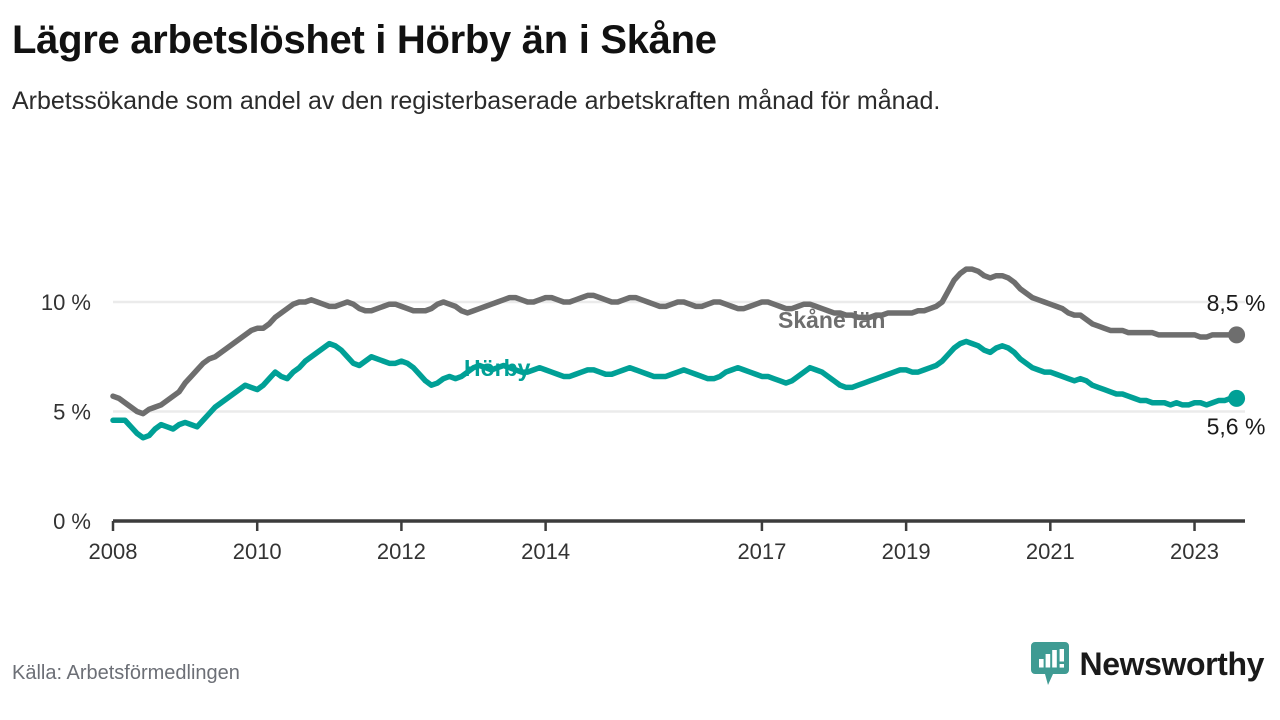 Image resolution: width=1280 pixels, height=720 pixels. I want to click on endpoint-marker-skåne-län, so click(1237, 335).